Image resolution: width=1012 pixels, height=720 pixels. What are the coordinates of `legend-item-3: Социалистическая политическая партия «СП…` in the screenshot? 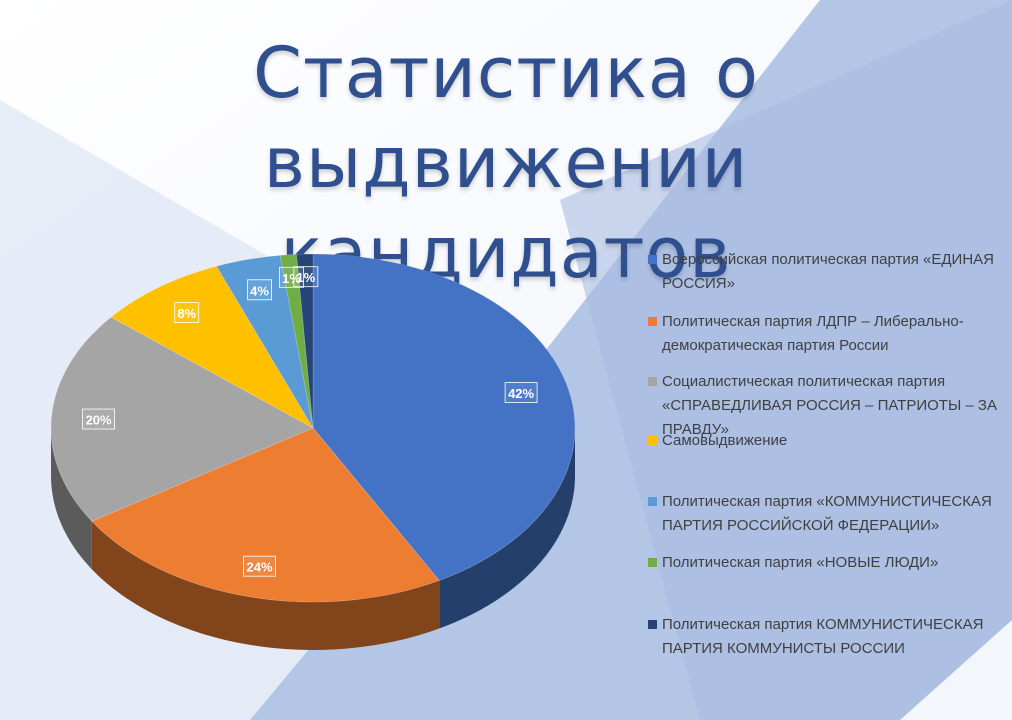 It's located at (828, 406).